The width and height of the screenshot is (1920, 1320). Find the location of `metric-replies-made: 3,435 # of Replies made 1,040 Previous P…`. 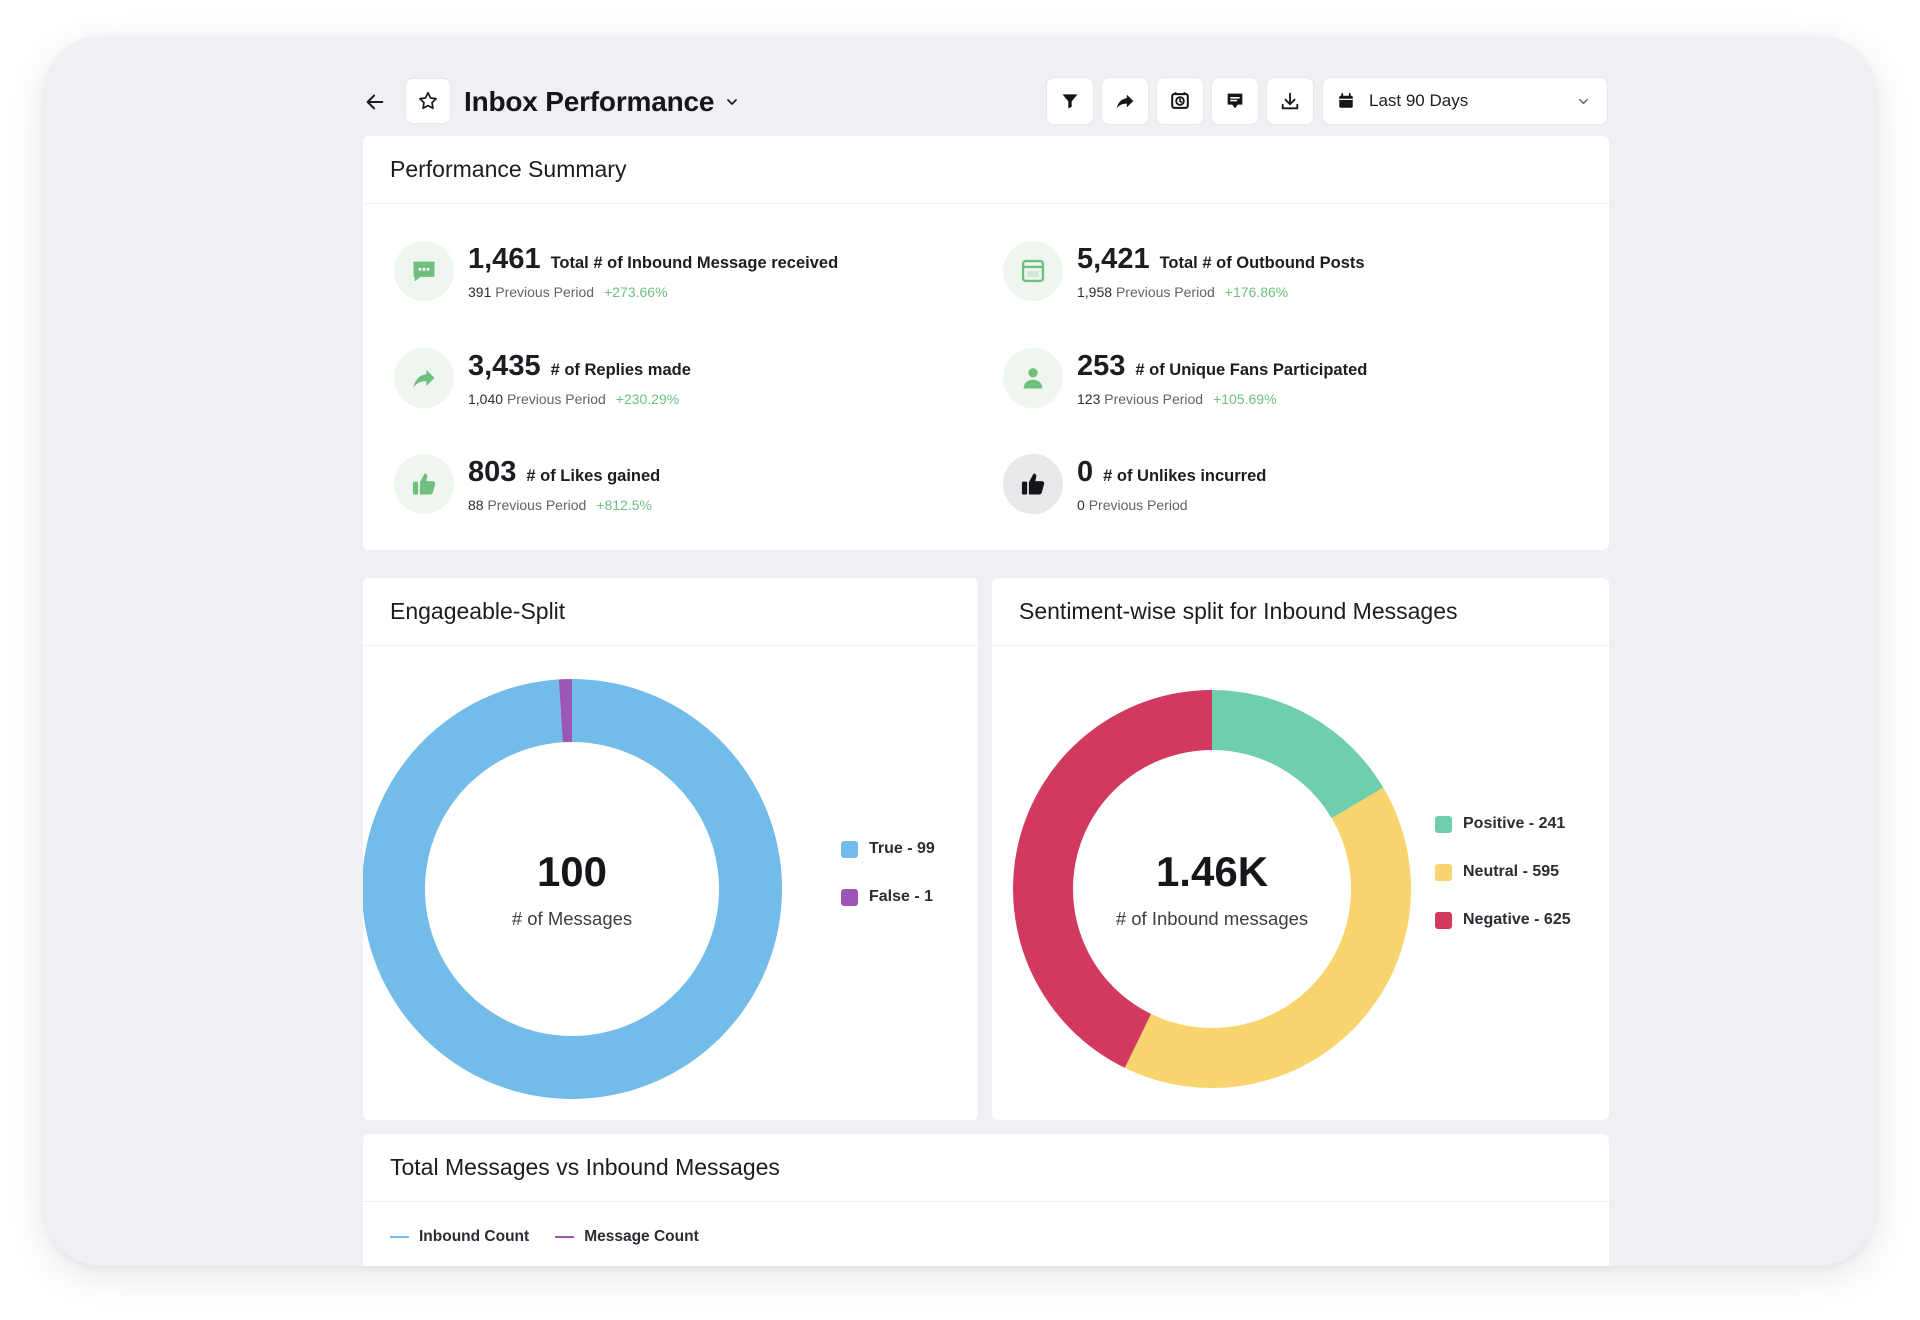

metric-replies-made: 3,435 # of Replies made 1,040 Previous P… is located at coordinates (542, 378).